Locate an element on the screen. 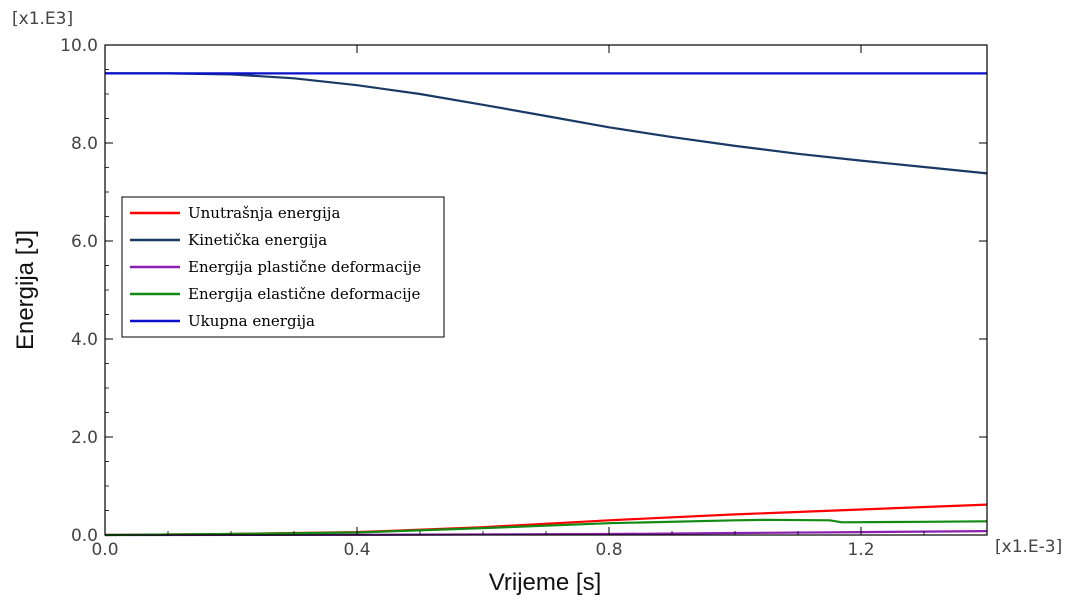 Image resolution: width=1090 pixels, height=600 pixels. y-tick-label: 2.0 is located at coordinates (84, 438).